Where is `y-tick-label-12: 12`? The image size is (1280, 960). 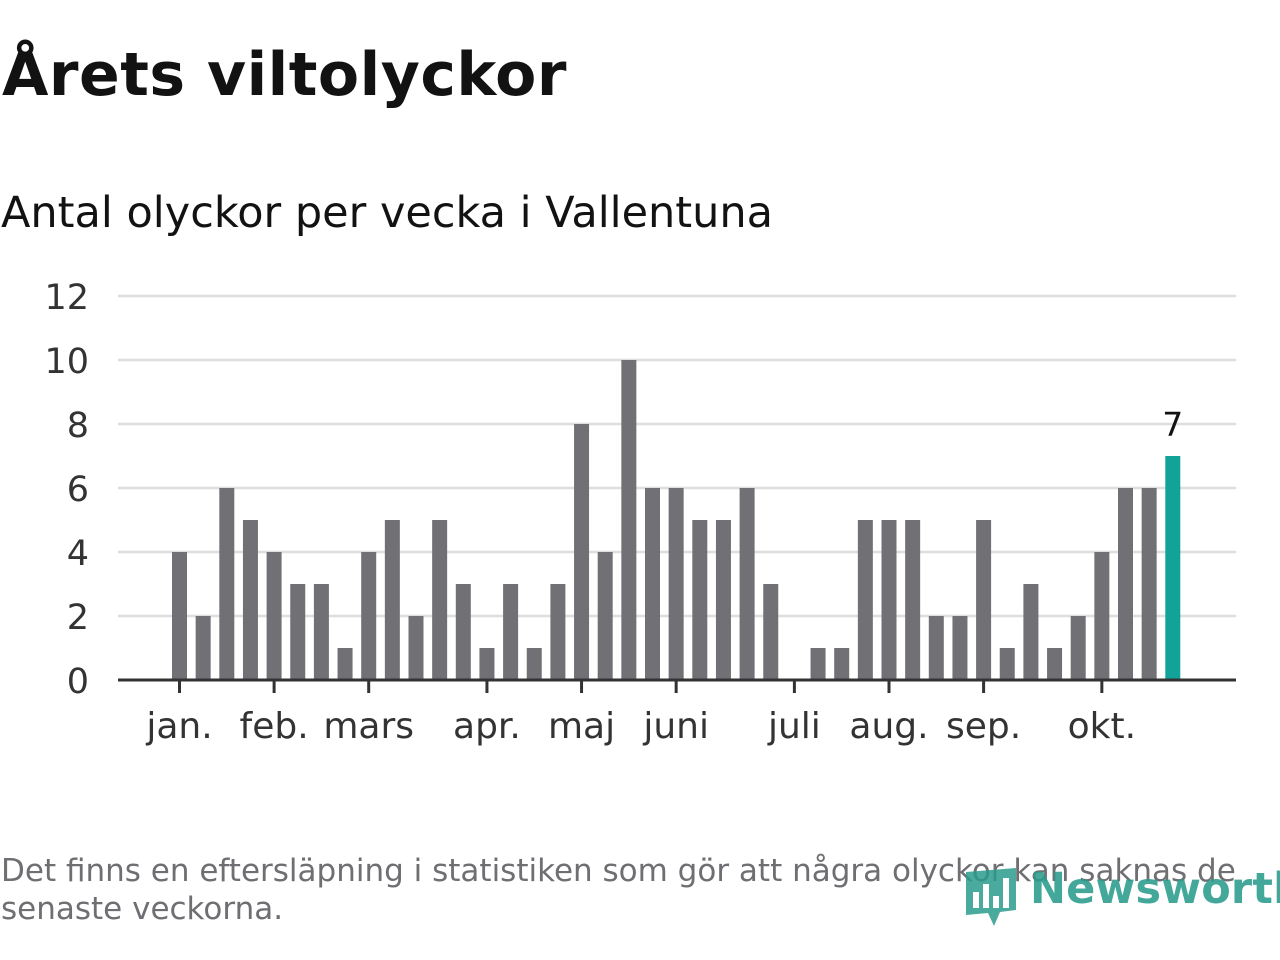 y-tick-label-12: 12 is located at coordinates (66, 298).